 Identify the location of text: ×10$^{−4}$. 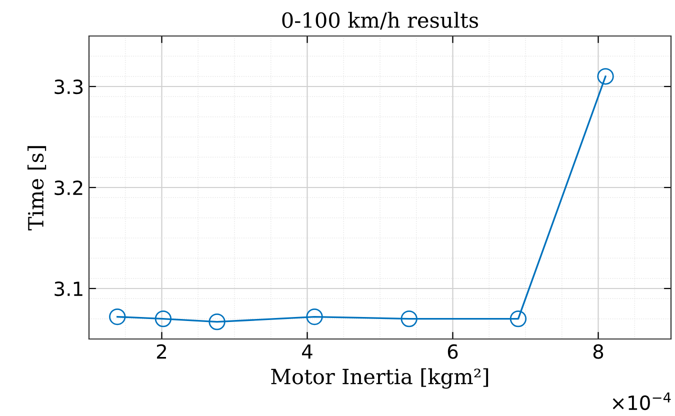
(641, 401).